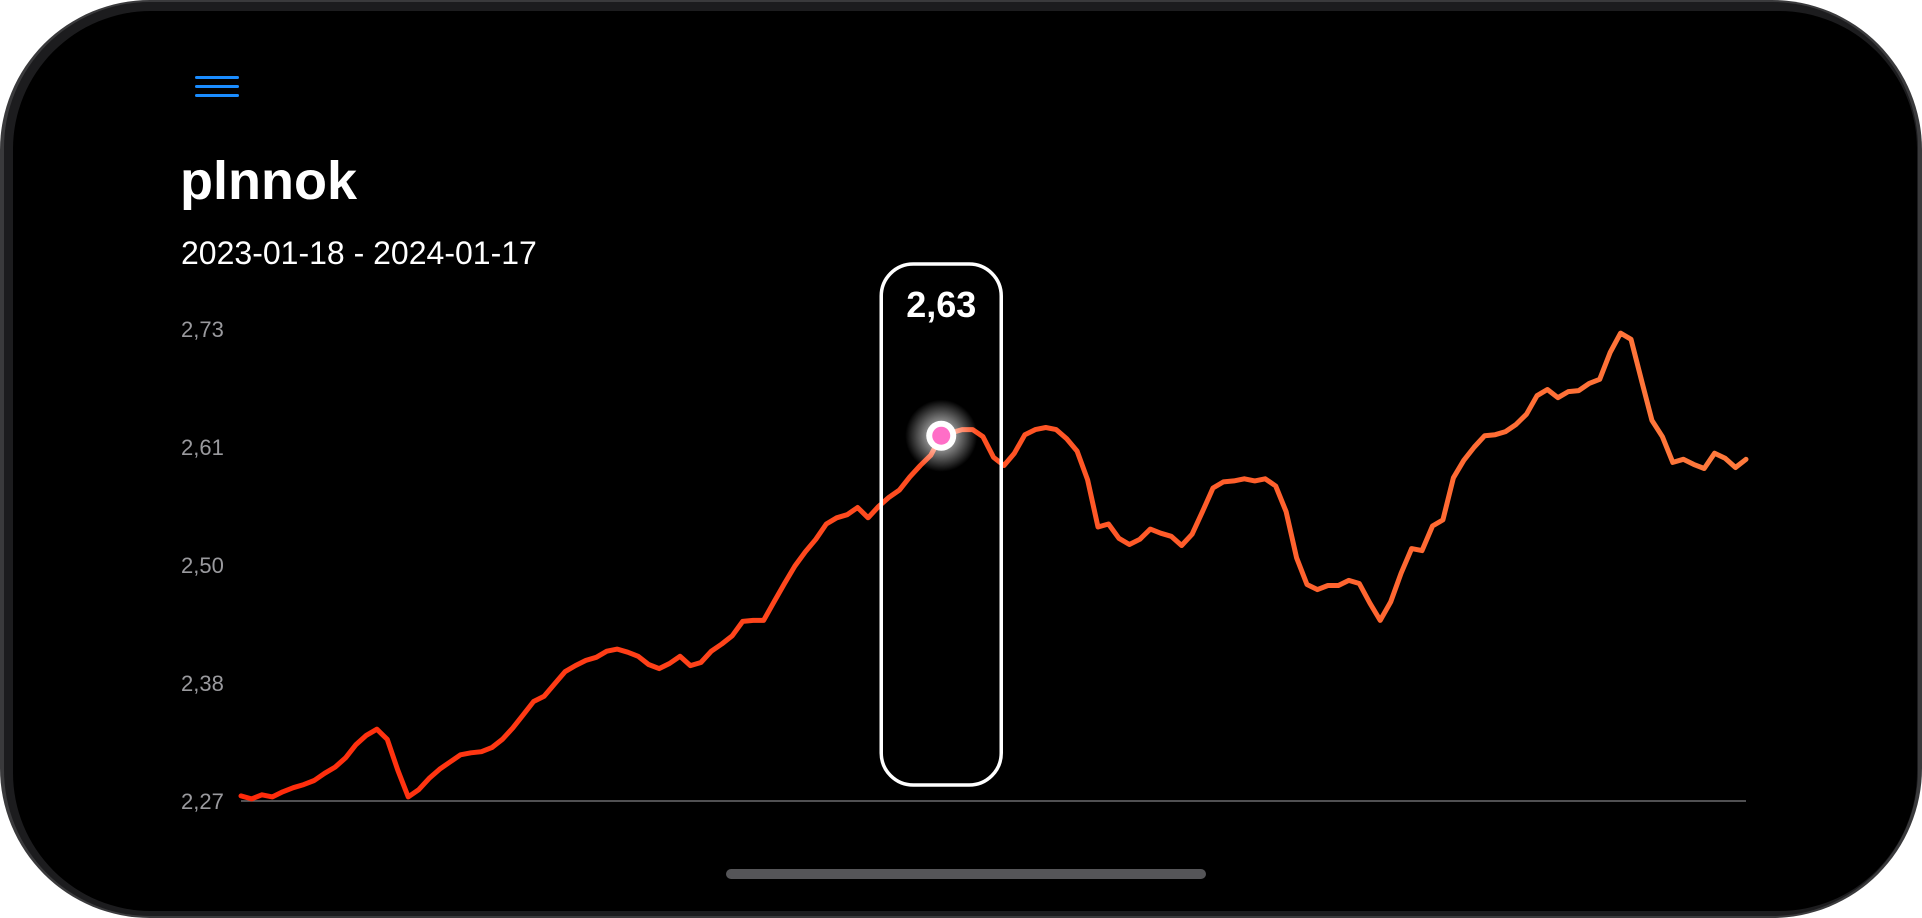 This screenshot has height=918, width=1922. I want to click on hamburger-menu-icon, so click(212, 88).